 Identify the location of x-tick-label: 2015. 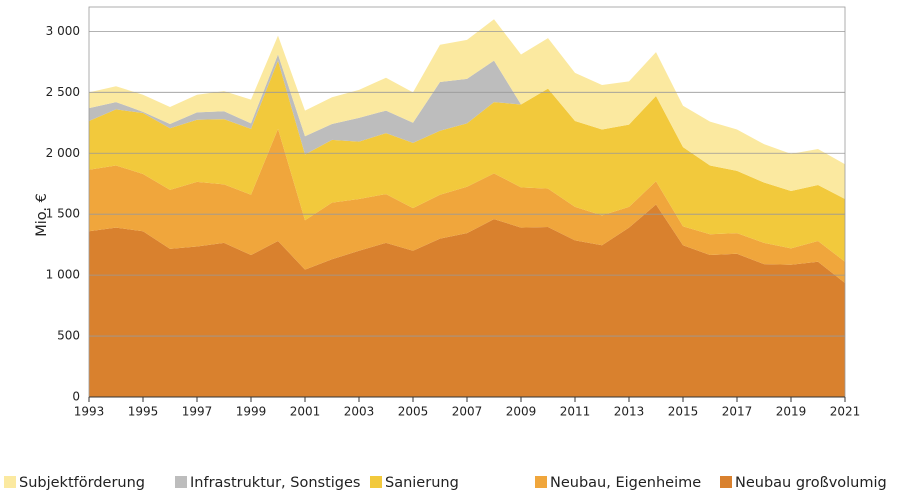
(683, 412).